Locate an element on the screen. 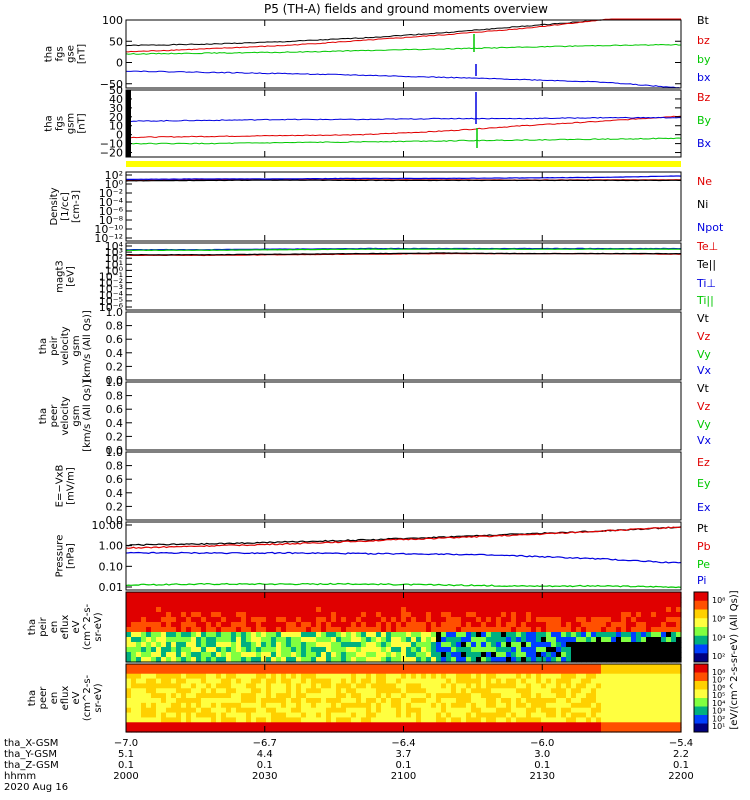  legend-entry: Npot is located at coordinates (710, 227).